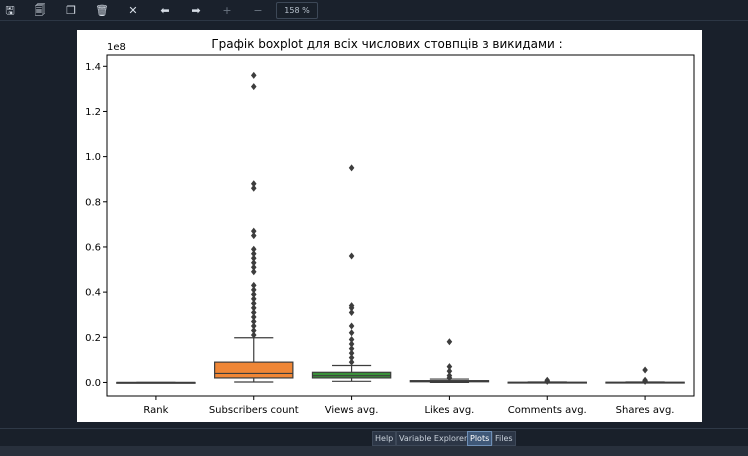 Image resolution: width=748 pixels, height=456 pixels. What do you see at coordinates (155, 410) in the screenshot?
I see `x-tick-label: Rank` at bounding box center [155, 410].